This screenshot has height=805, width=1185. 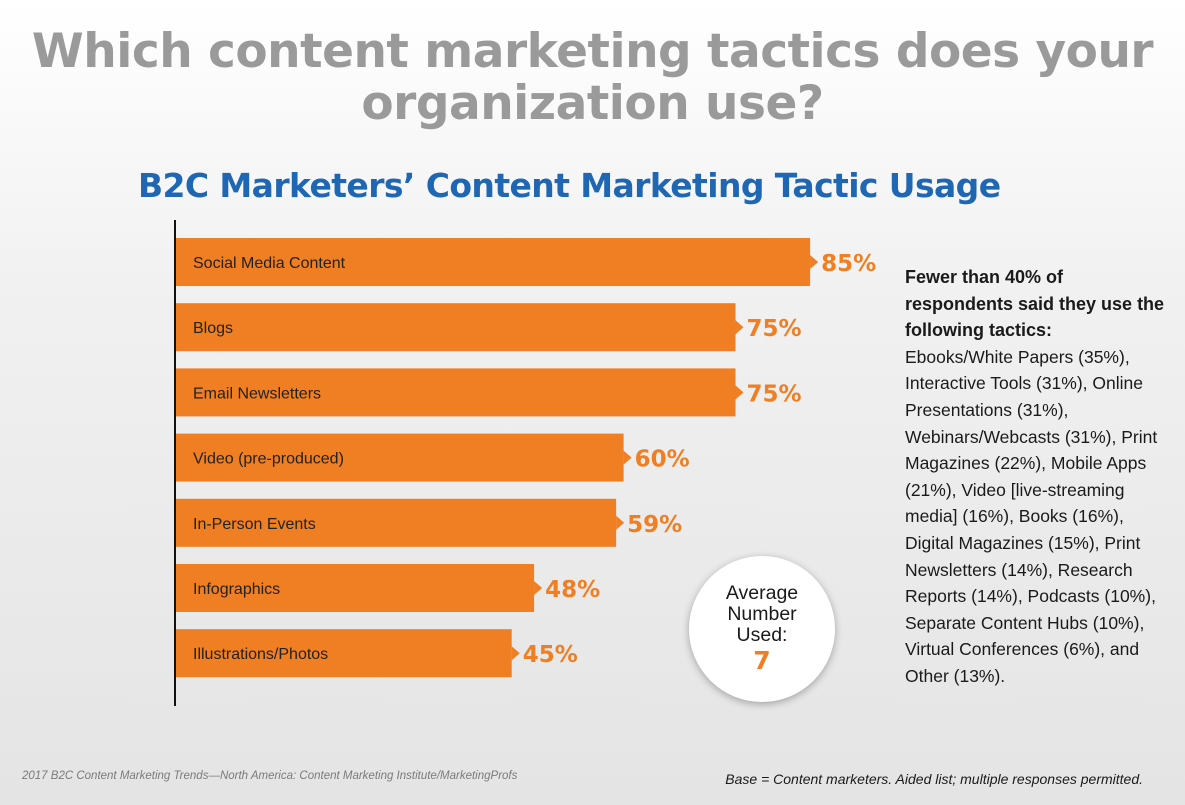 What do you see at coordinates (236, 589) in the screenshot?
I see `category-label: Infographics` at bounding box center [236, 589].